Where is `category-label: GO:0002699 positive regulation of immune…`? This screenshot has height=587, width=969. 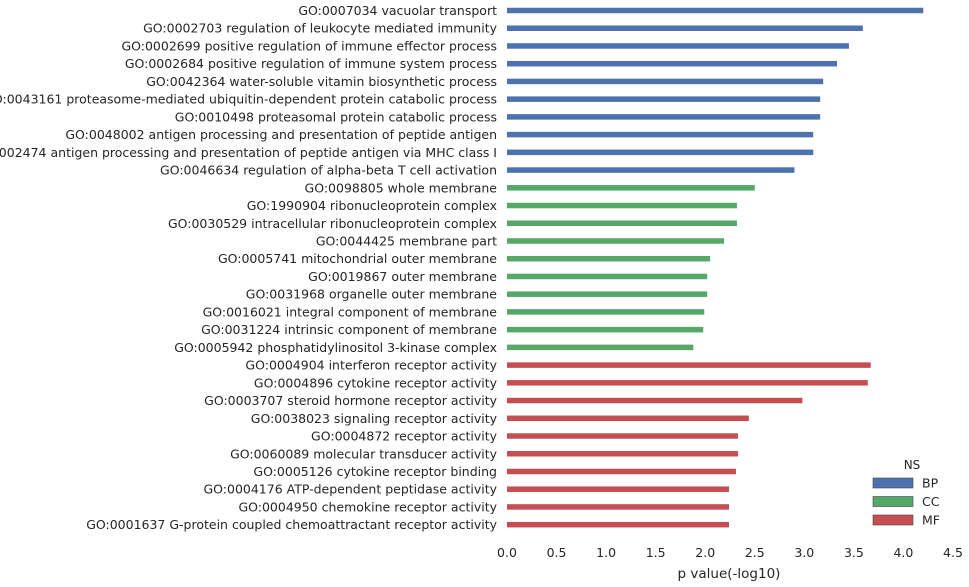 category-label: GO:0002699 positive regulation of immune… is located at coordinates (309, 45).